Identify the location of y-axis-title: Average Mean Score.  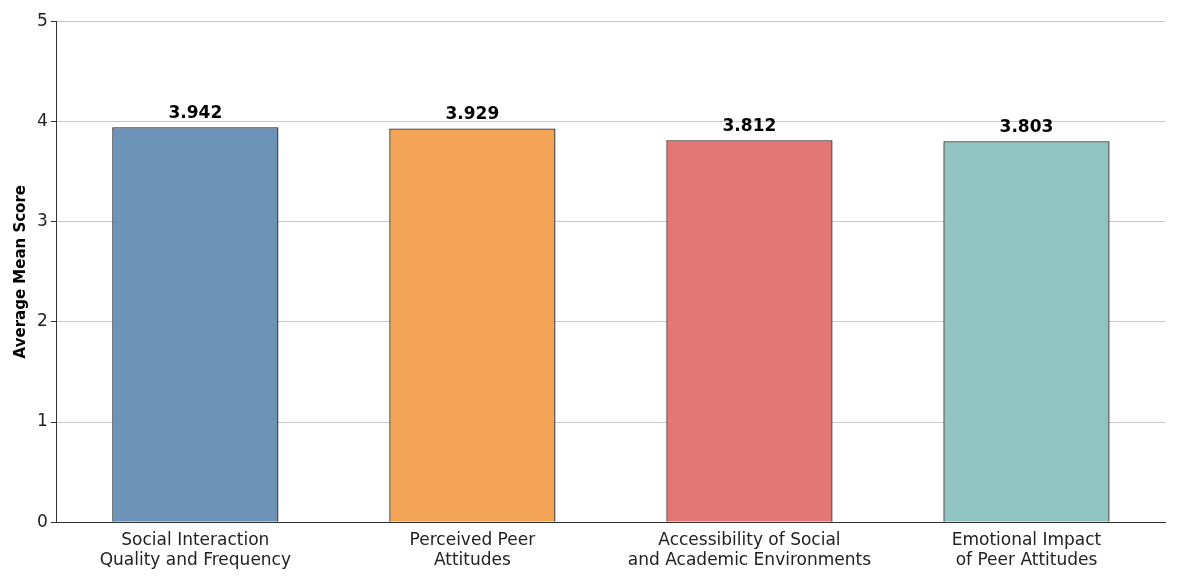
(19, 272).